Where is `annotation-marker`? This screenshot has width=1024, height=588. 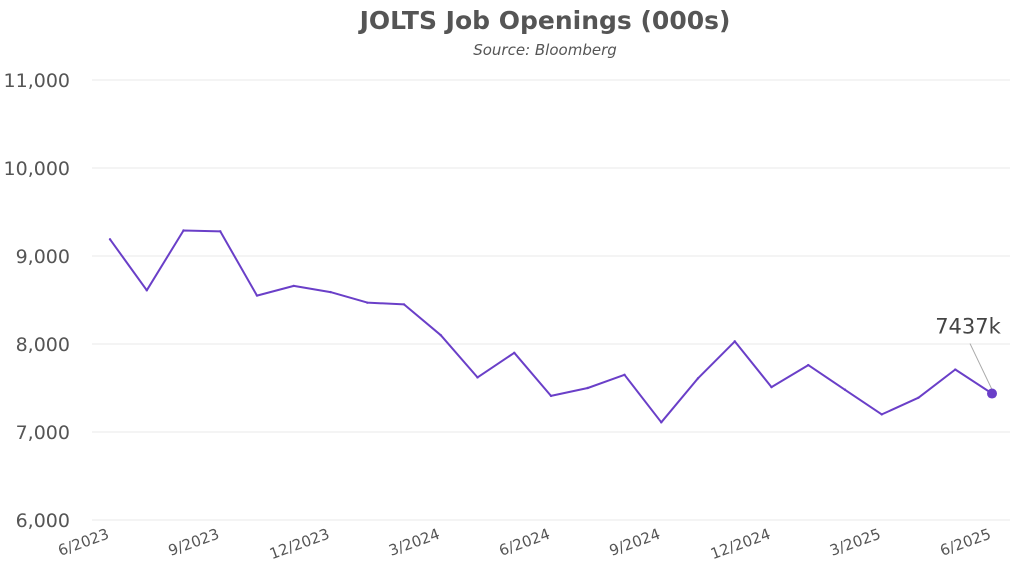
annotation-marker is located at coordinates (992, 393).